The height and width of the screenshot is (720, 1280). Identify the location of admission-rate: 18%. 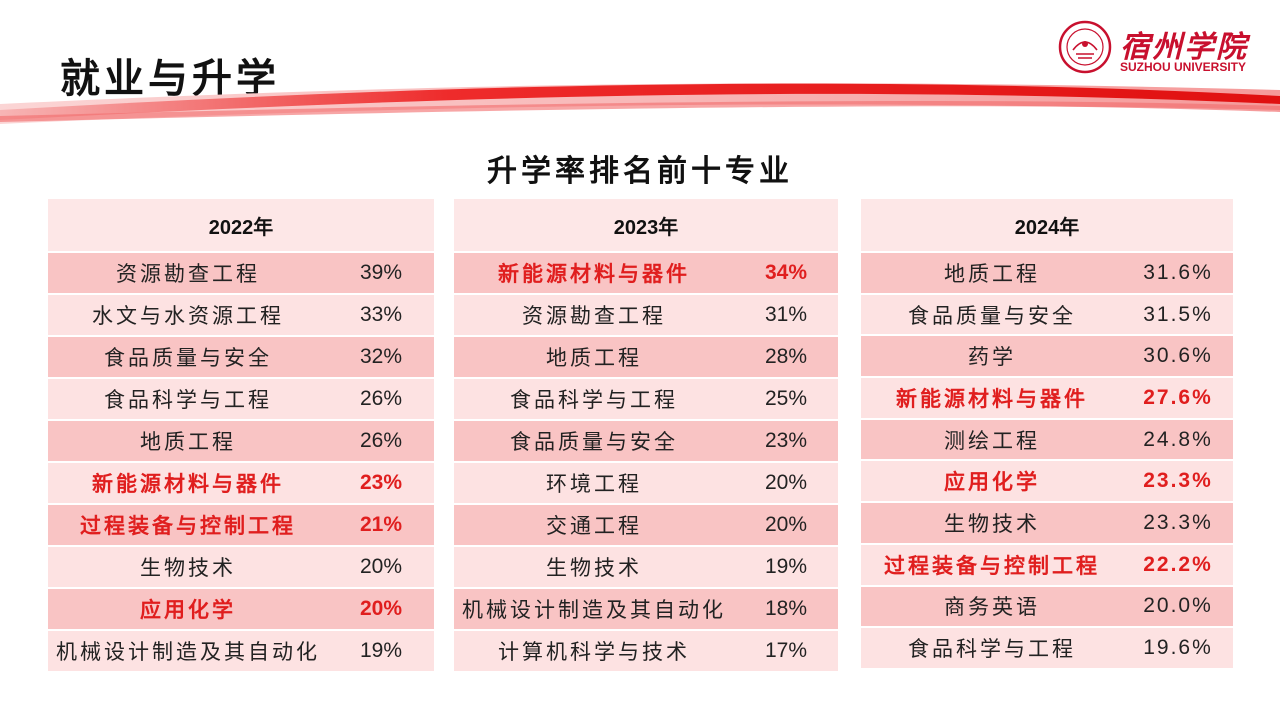
(786, 609).